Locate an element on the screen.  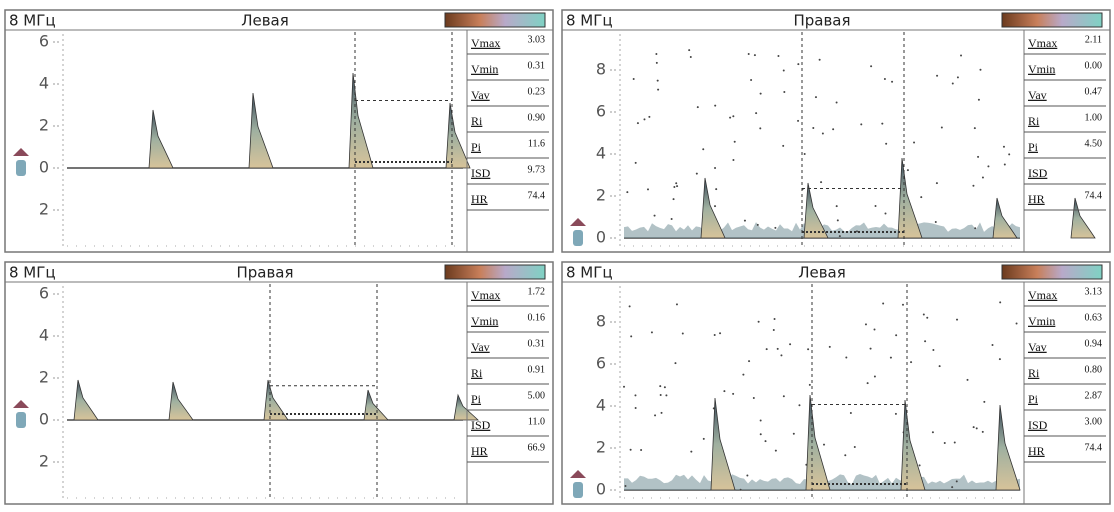
param-value: 0.94 is located at coordinates (1094, 343).